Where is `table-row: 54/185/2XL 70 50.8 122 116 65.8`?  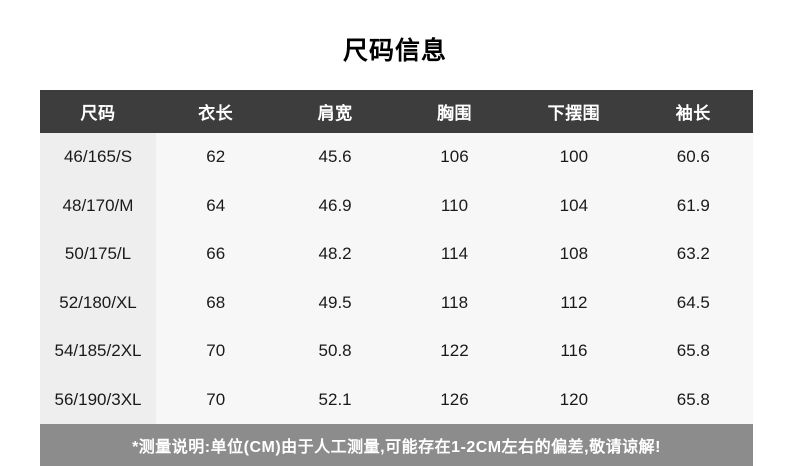 table-row: 54/185/2XL 70 50.8 122 116 65.8 is located at coordinates (396, 351).